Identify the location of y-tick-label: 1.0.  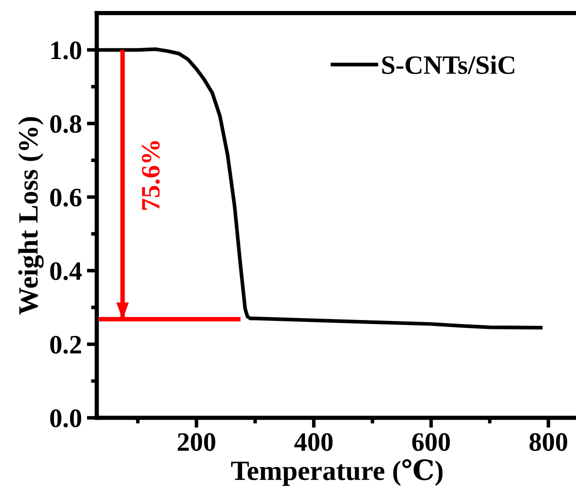
(66, 51).